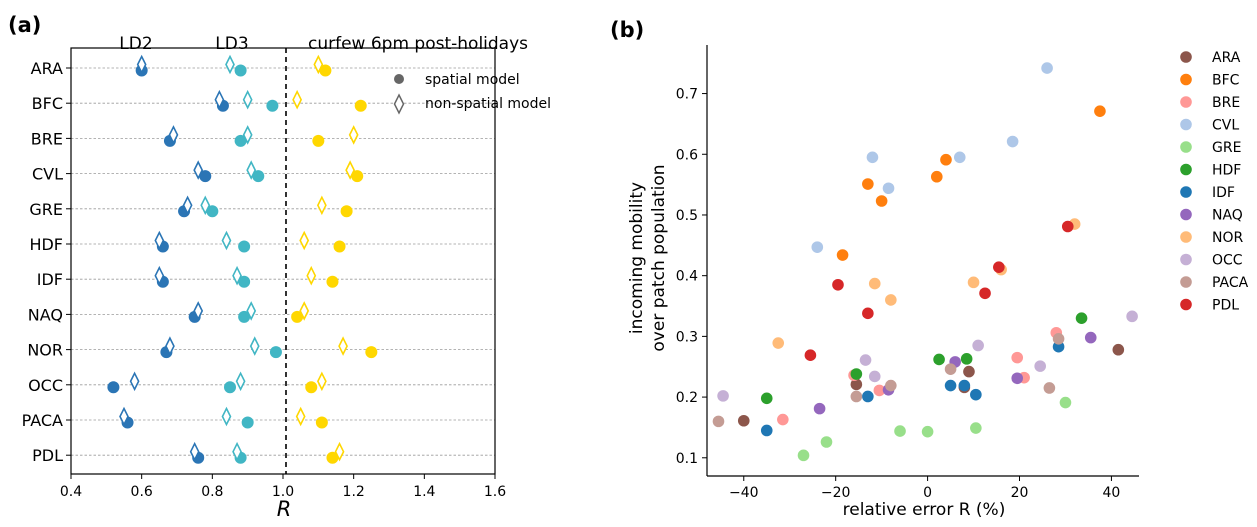 This screenshot has width=1257, height=527. I want to click on b-y-tick-label-0-5: 0.5, so click(687, 216).